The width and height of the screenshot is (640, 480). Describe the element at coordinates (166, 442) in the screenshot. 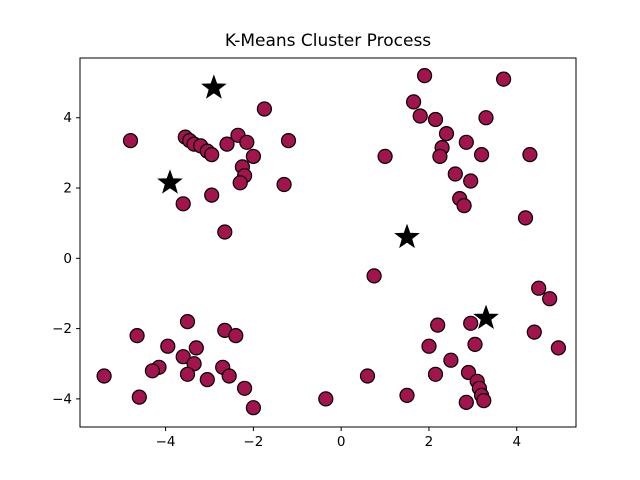

I see `x-axis-tick-label: −4` at that location.